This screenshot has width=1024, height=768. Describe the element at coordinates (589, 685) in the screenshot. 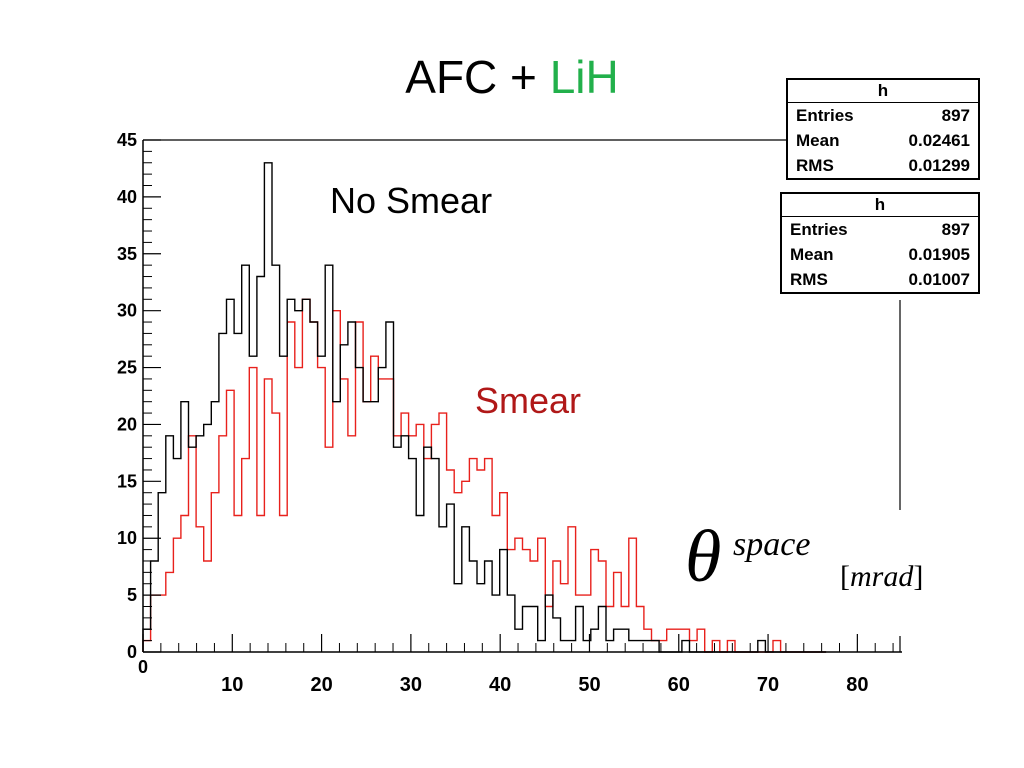

I see `x-tick-label: 50` at that location.